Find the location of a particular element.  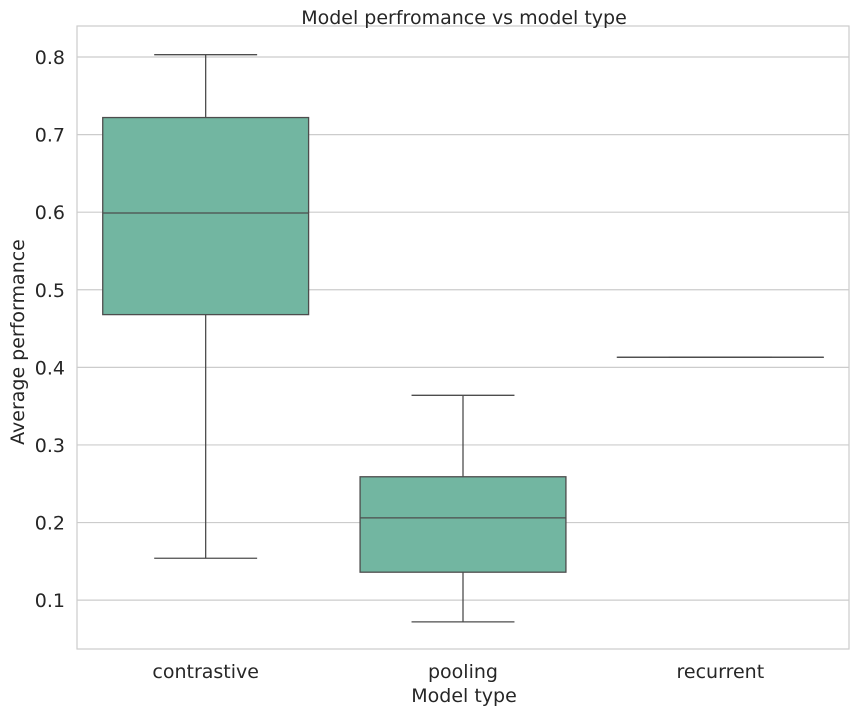

y-tick-label: 0.1 is located at coordinates (50, 601).